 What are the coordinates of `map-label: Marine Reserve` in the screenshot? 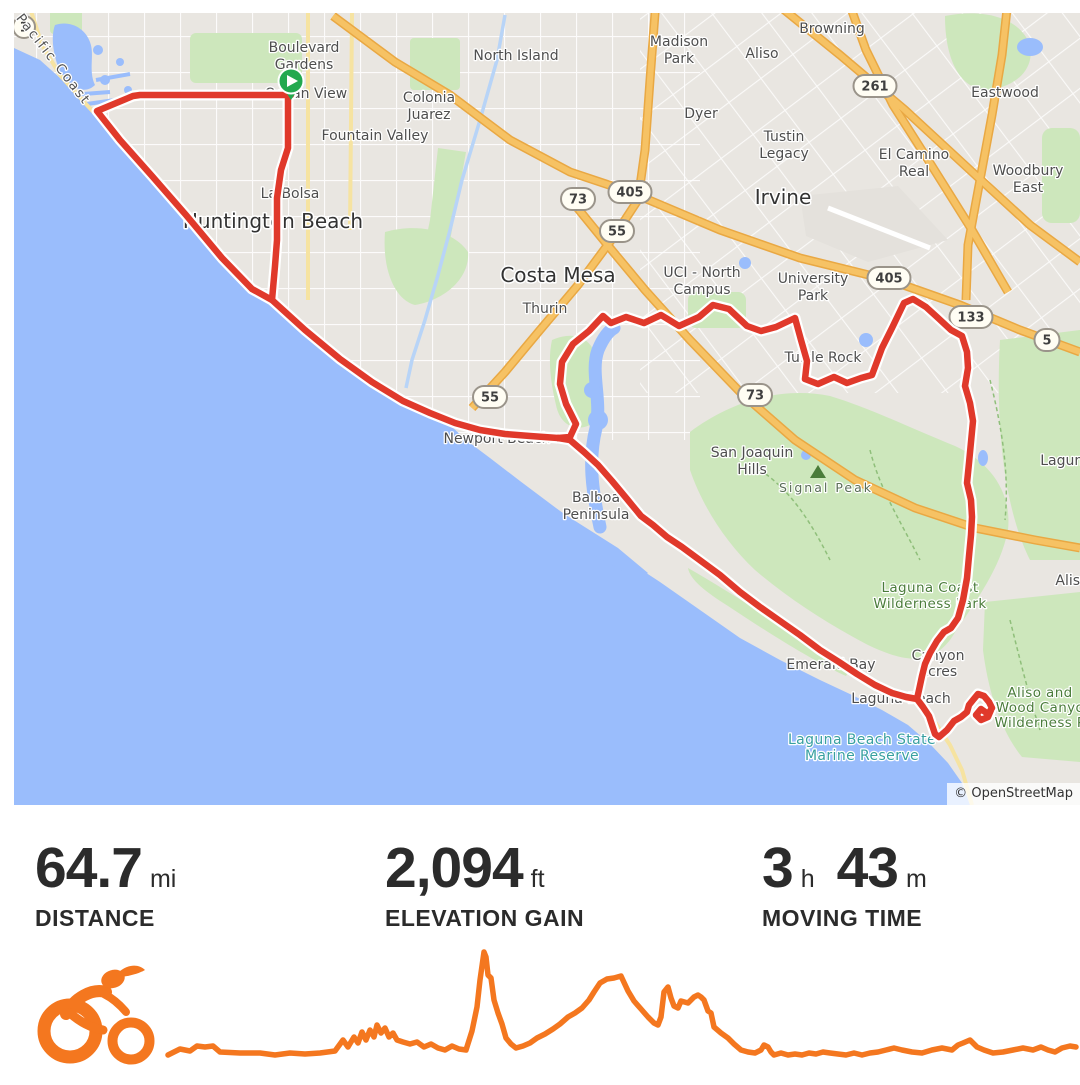 It's located at (862, 756).